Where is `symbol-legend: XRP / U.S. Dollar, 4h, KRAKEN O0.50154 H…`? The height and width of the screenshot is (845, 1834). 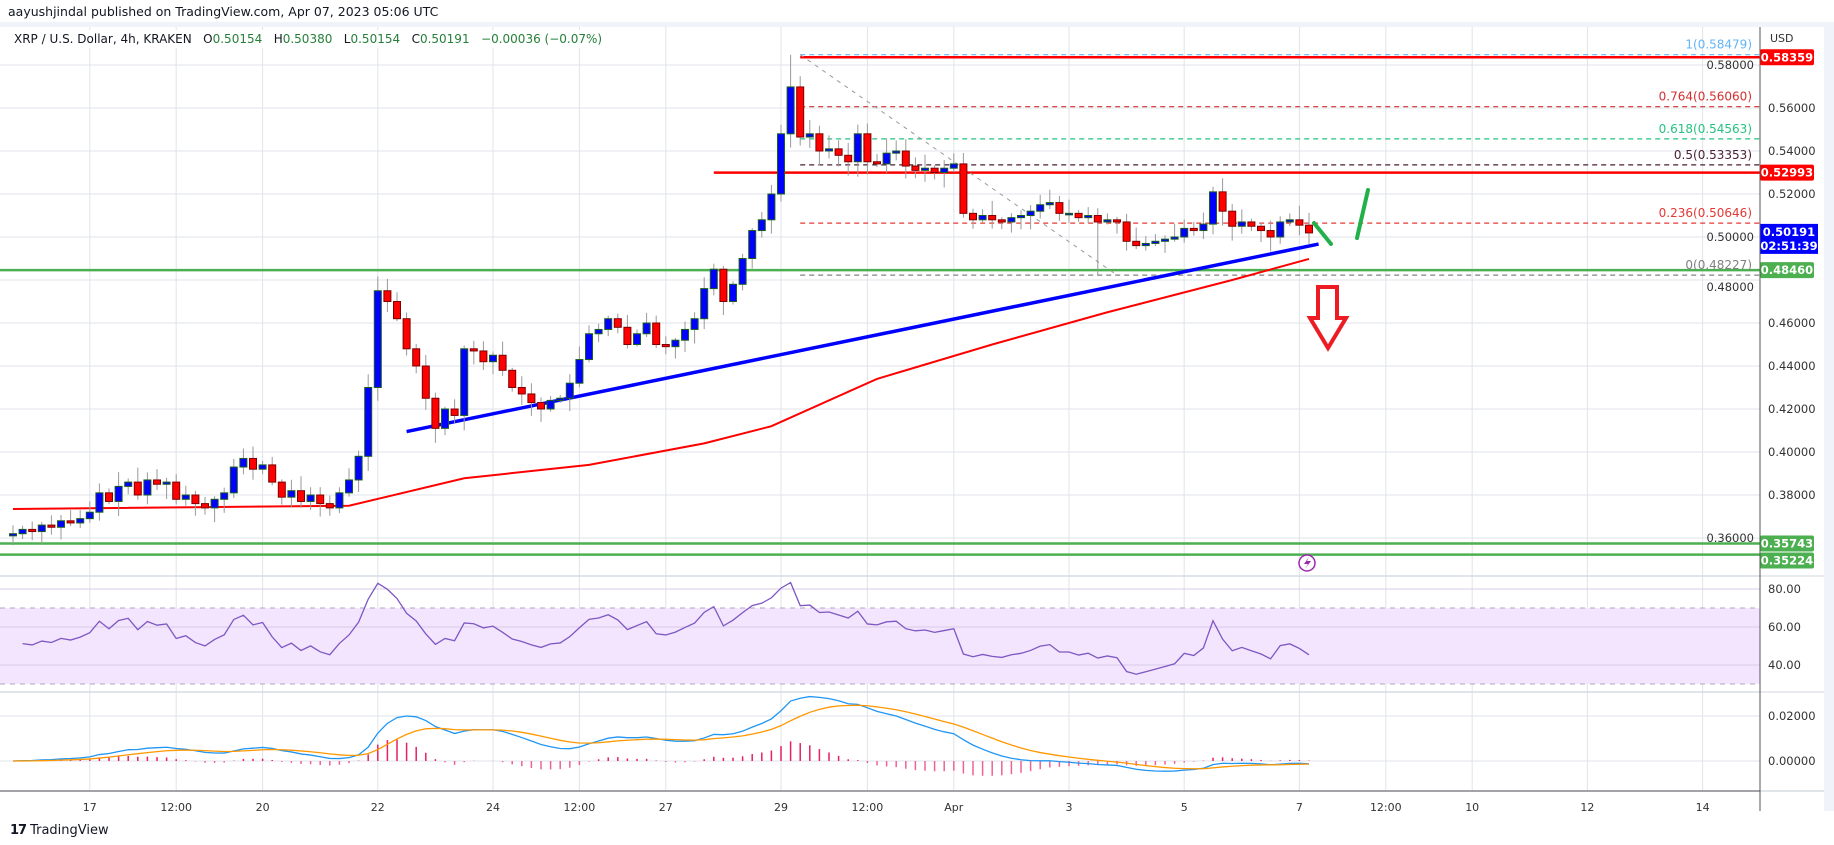
symbol-legend: XRP / U.S. Dollar, 4h, KRAKEN O0.50154 H… is located at coordinates (308, 39).